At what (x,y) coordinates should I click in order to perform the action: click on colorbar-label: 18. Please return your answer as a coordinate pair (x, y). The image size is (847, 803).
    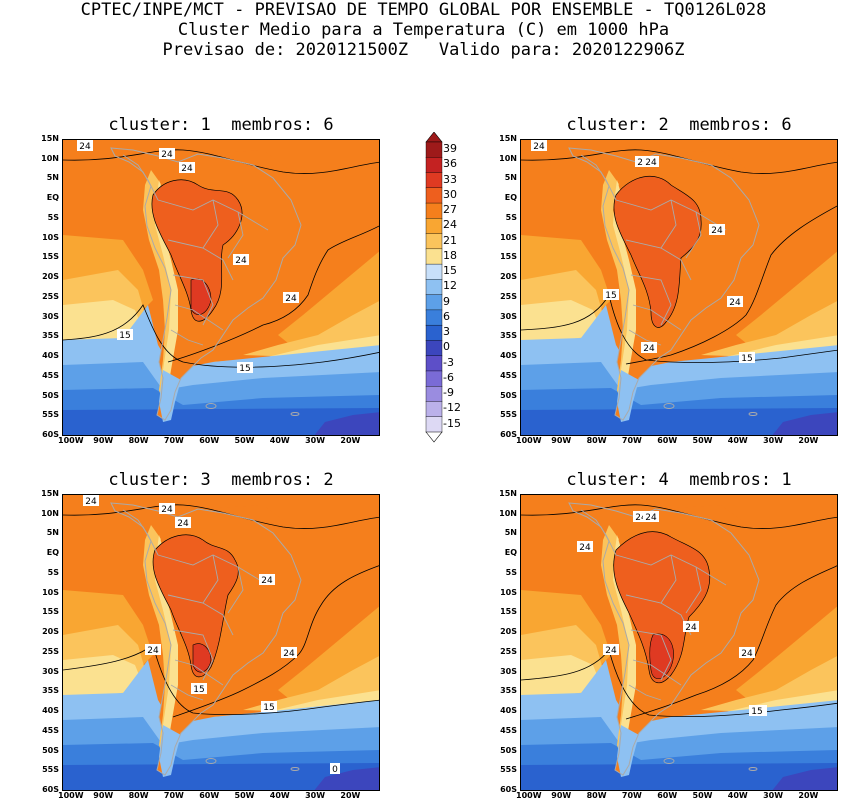
    Looking at the image, I should click on (450, 255).